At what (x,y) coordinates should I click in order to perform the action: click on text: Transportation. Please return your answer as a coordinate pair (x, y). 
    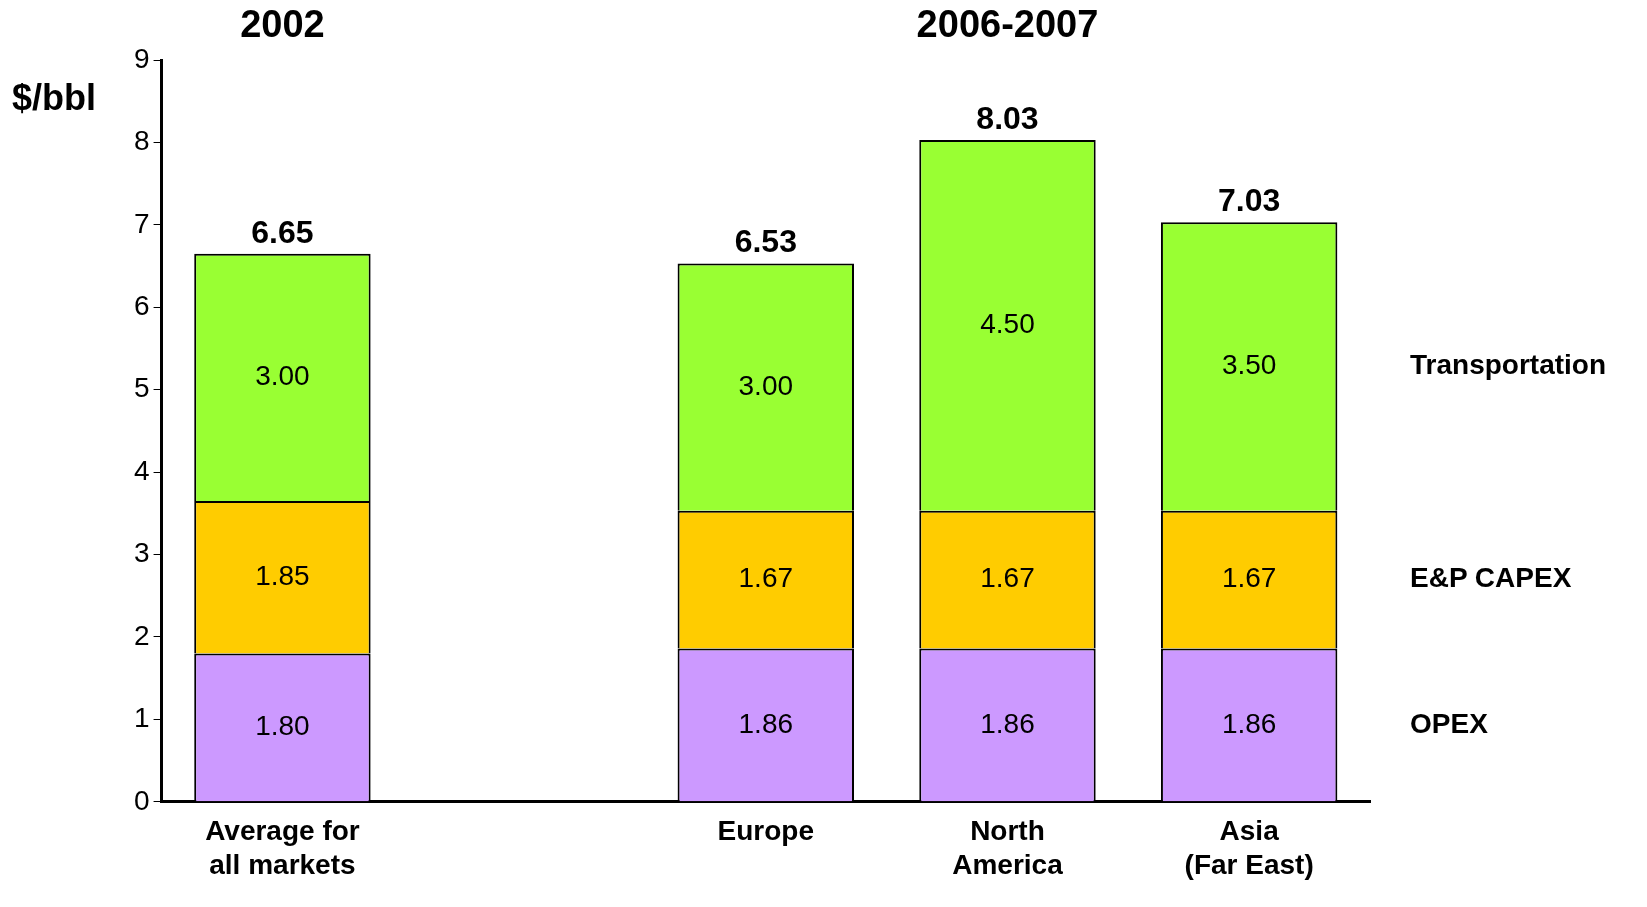
    Looking at the image, I should click on (1508, 365).